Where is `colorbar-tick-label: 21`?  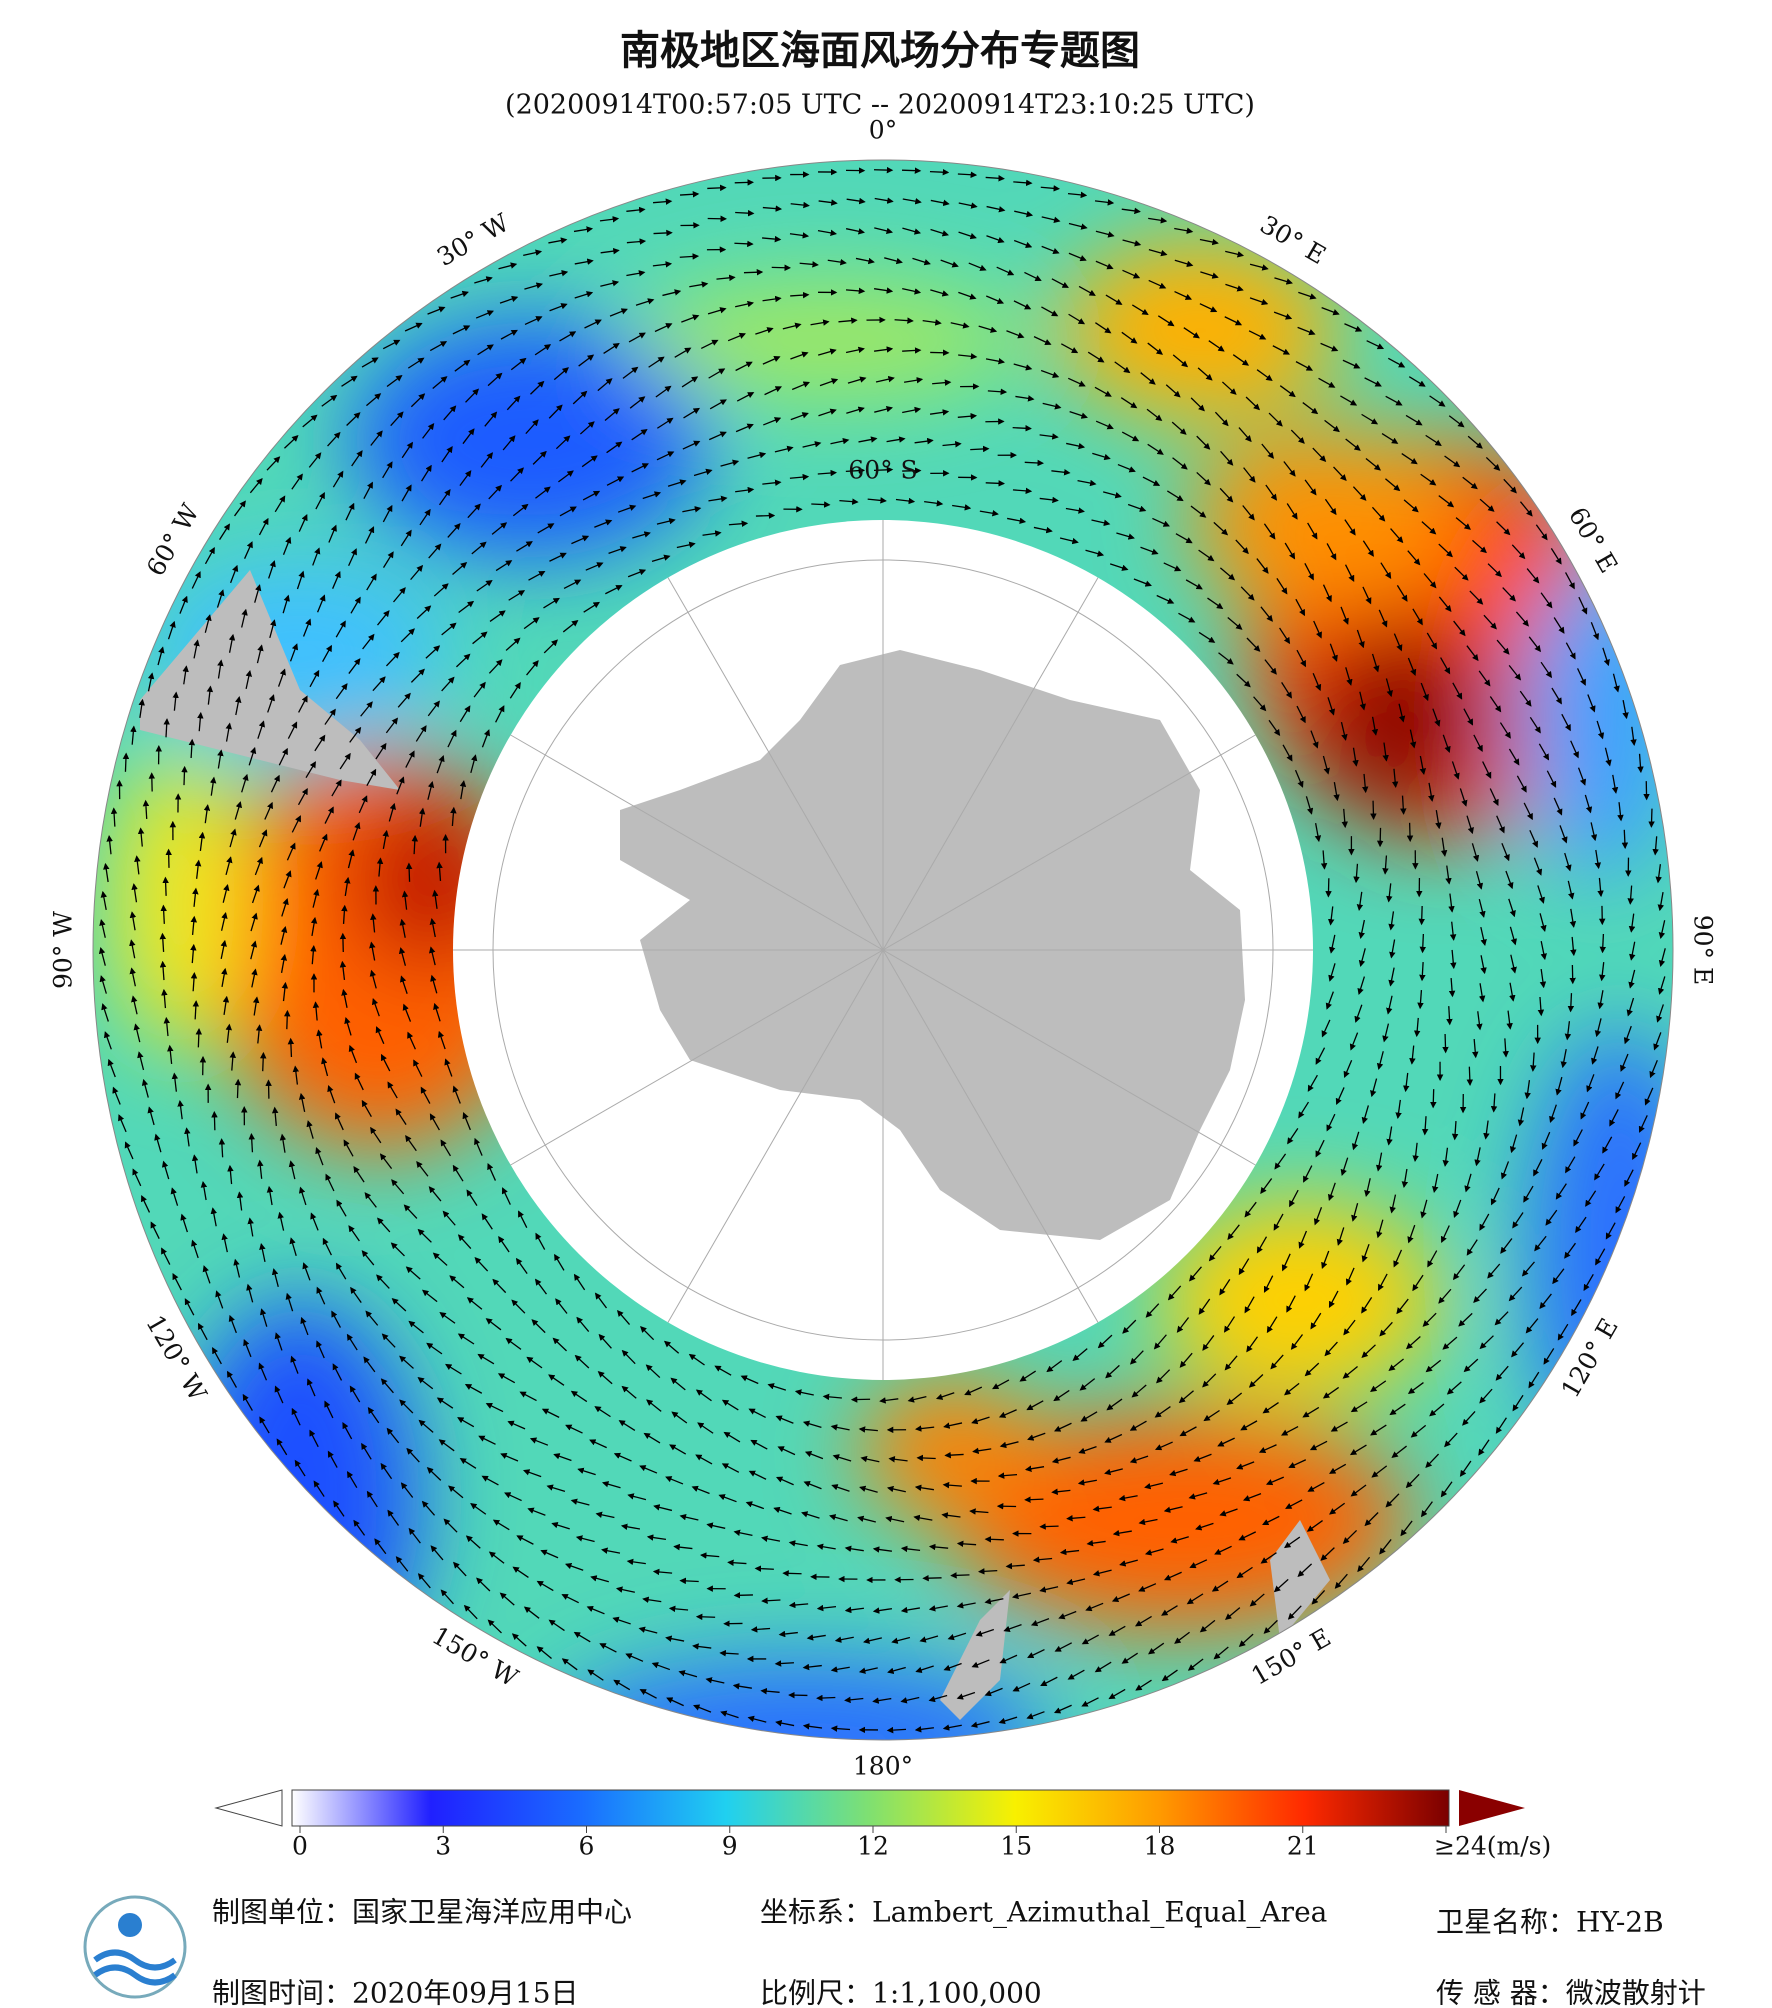 colorbar-tick-label: 21 is located at coordinates (1303, 1846).